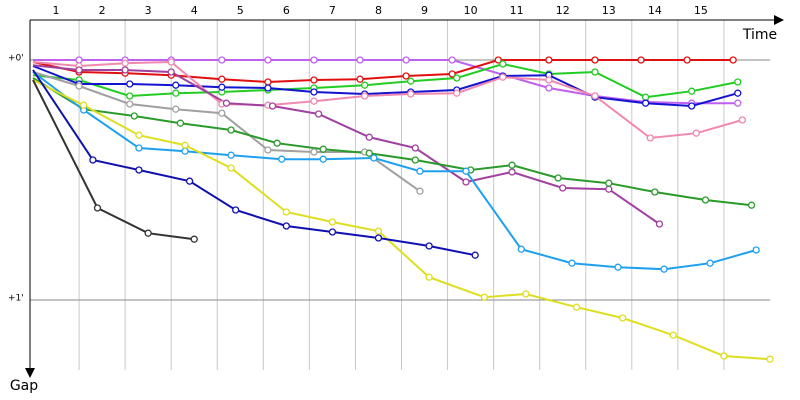 This screenshot has width=800, height=400. I want to click on x-tick-label: 2, so click(102, 10).